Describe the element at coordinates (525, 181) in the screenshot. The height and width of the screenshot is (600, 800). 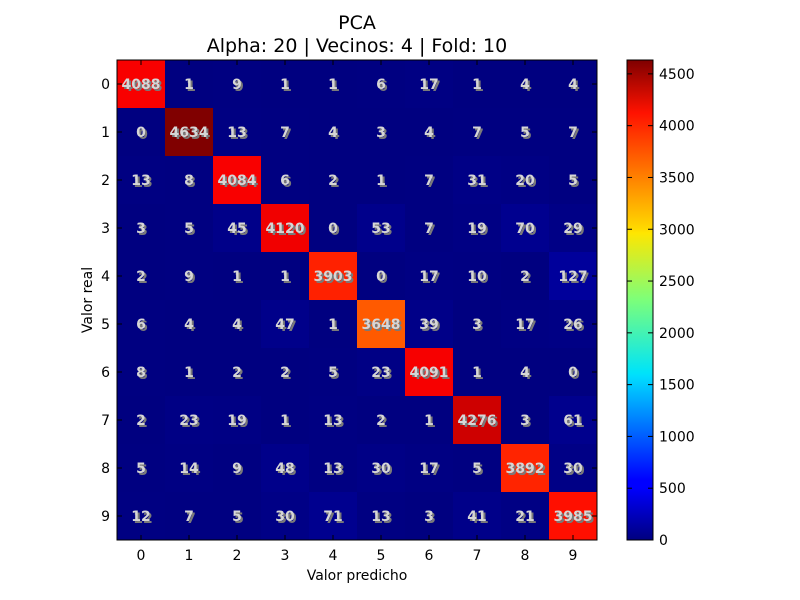
I see `cell-value-label: 20` at that location.